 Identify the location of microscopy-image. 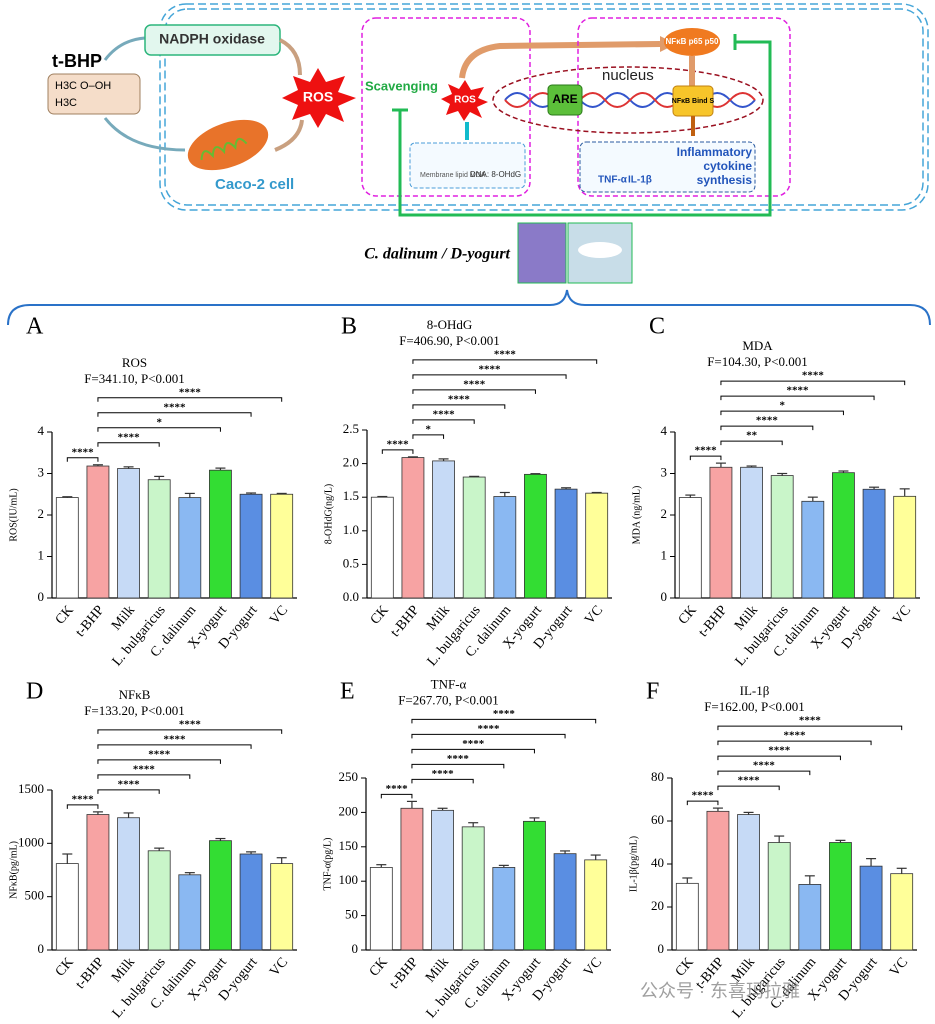
(542, 253).